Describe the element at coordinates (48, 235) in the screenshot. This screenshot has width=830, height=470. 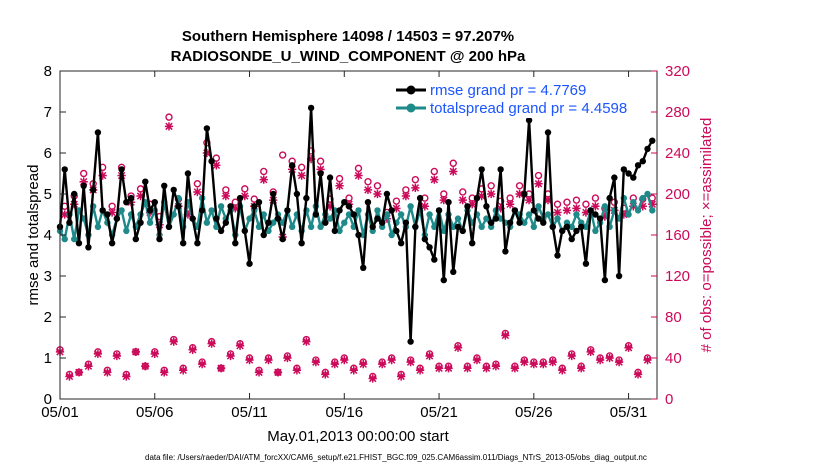
I see `y-left-tick-label: 4` at that location.